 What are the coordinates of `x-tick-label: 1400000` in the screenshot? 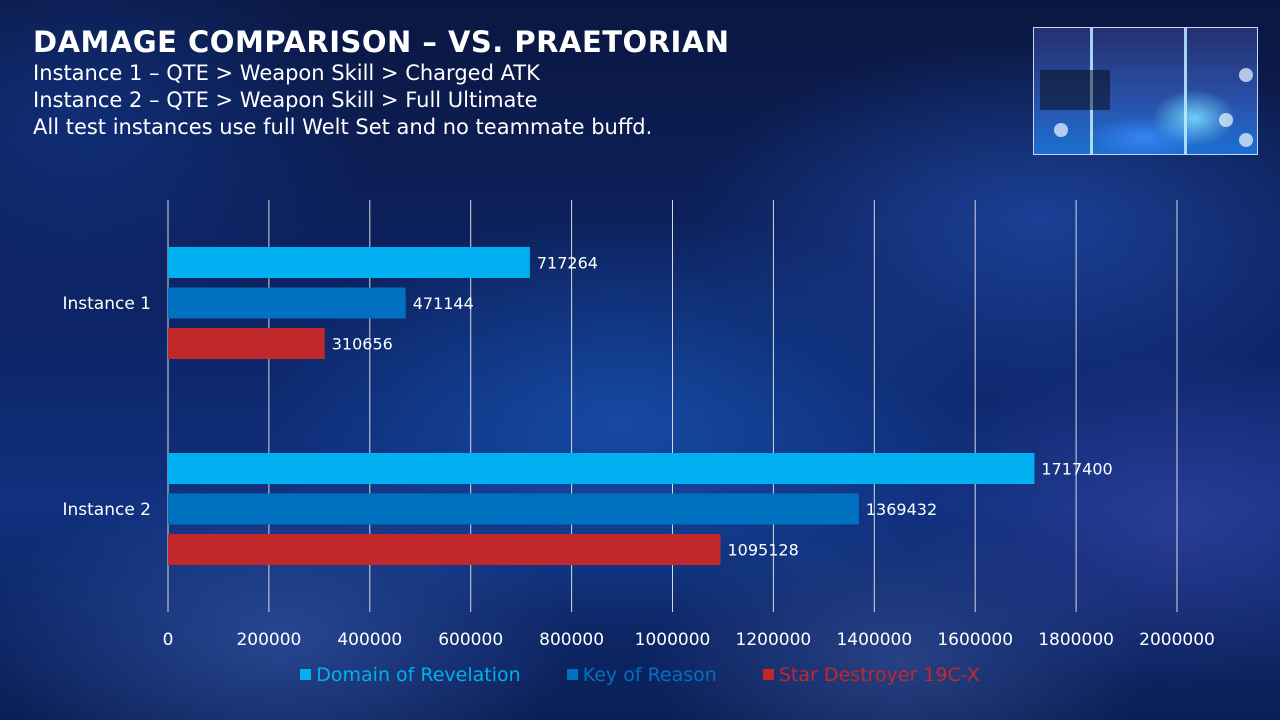 It's located at (874, 640).